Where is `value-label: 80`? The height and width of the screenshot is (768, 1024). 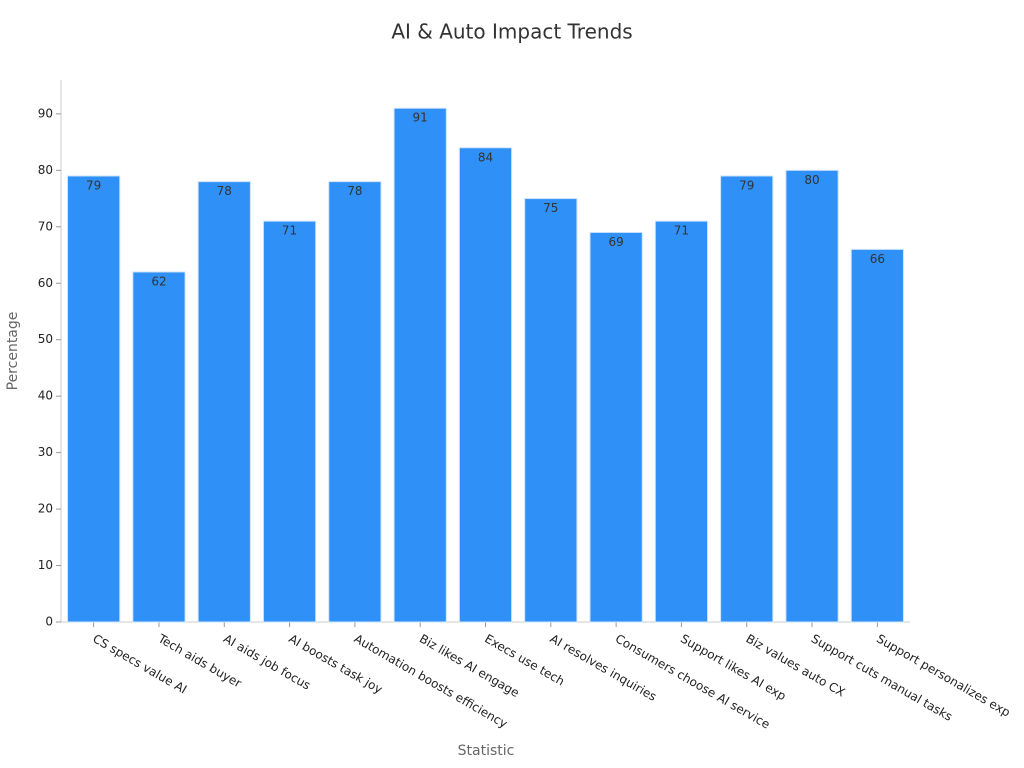 value-label: 80 is located at coordinates (811, 180).